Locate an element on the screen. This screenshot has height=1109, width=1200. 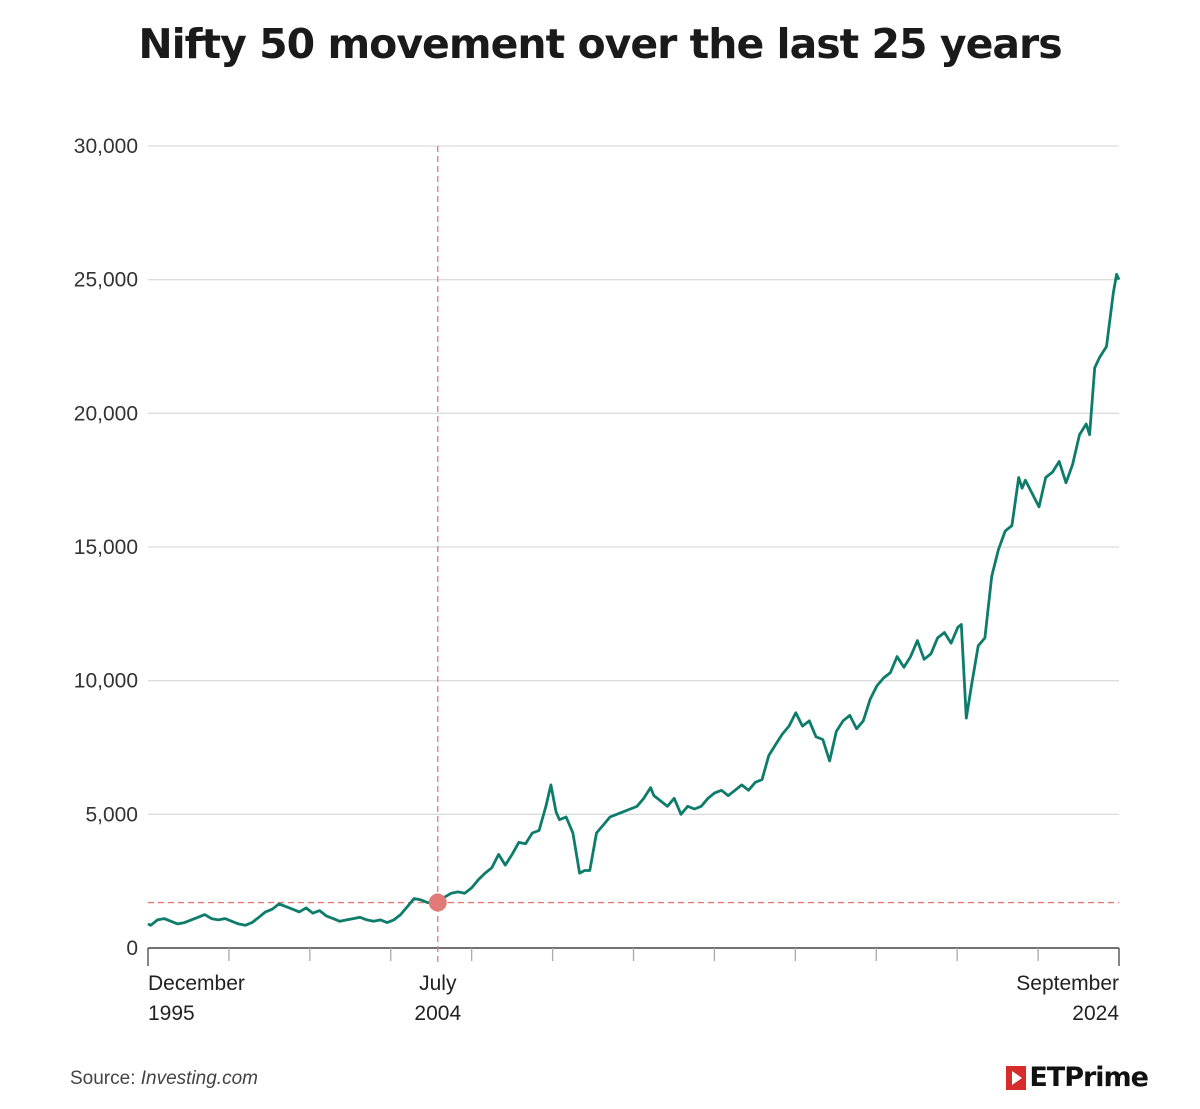
brand-logo: ETPrime is located at coordinates (1077, 1077).